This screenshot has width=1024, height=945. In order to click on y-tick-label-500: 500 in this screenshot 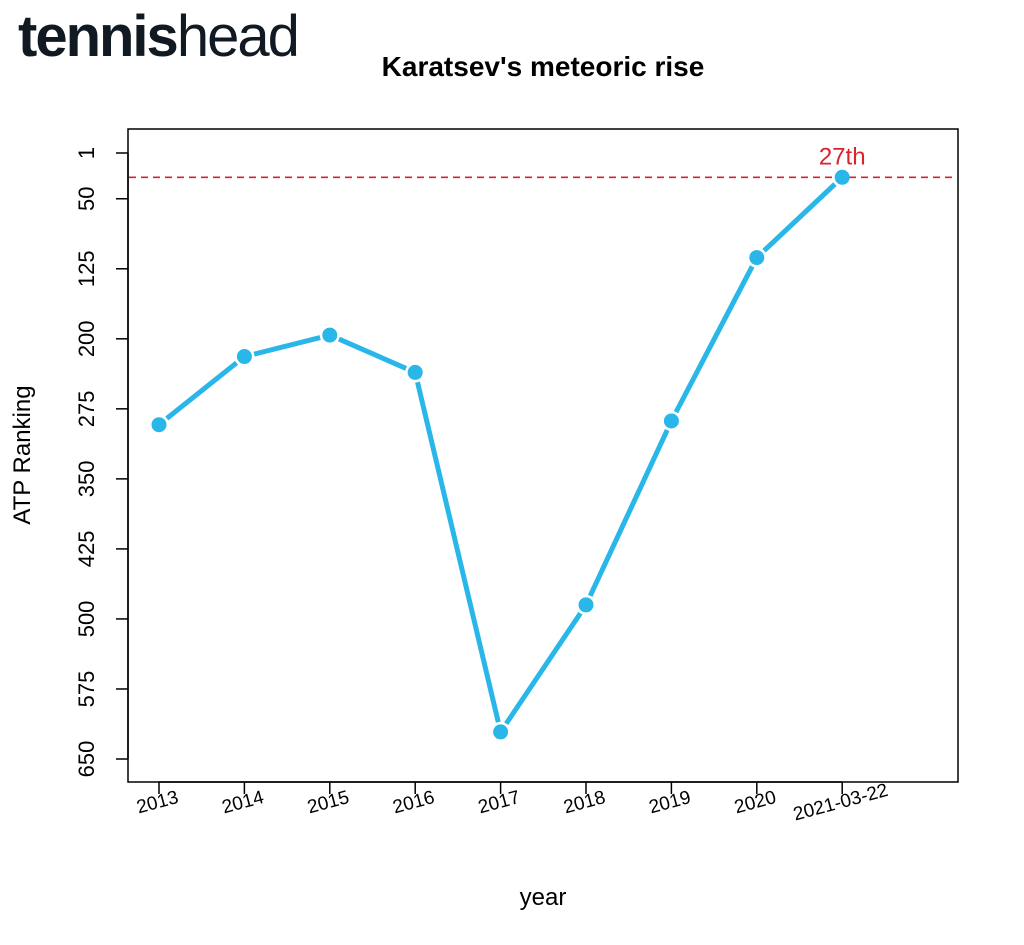, I will do `click(86, 619)`.